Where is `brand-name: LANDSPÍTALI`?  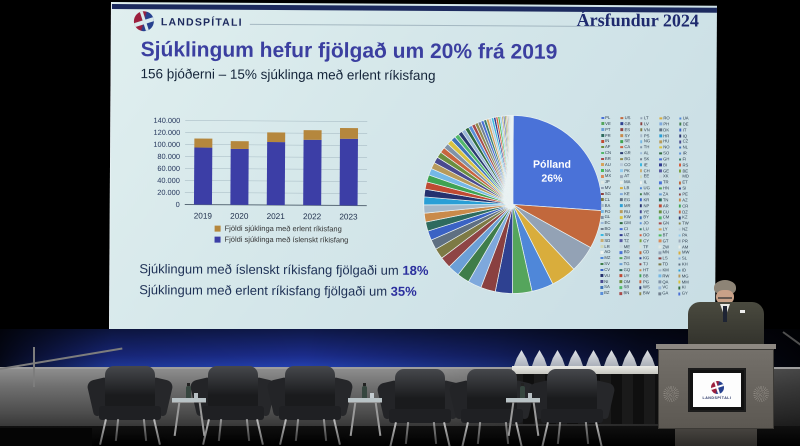 brand-name: LANDSPÍTALI is located at coordinates (201, 22).